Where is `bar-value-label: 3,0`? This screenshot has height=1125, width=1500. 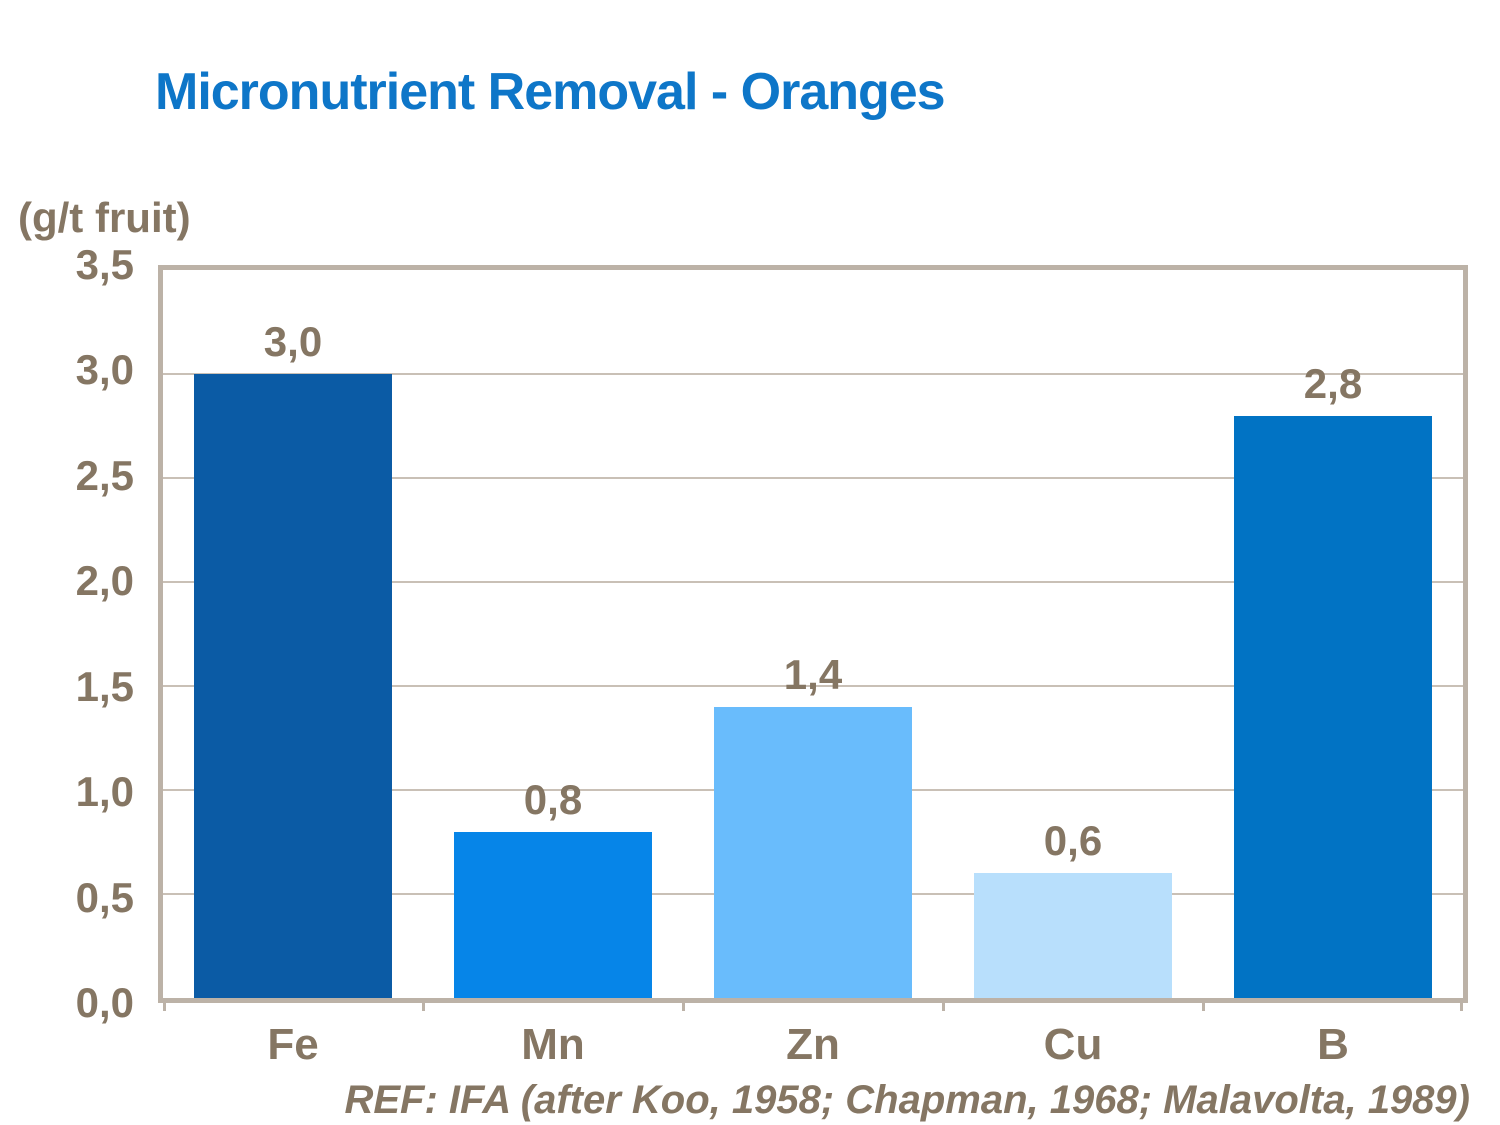
bar-value-label: 3,0 is located at coordinates (293, 341).